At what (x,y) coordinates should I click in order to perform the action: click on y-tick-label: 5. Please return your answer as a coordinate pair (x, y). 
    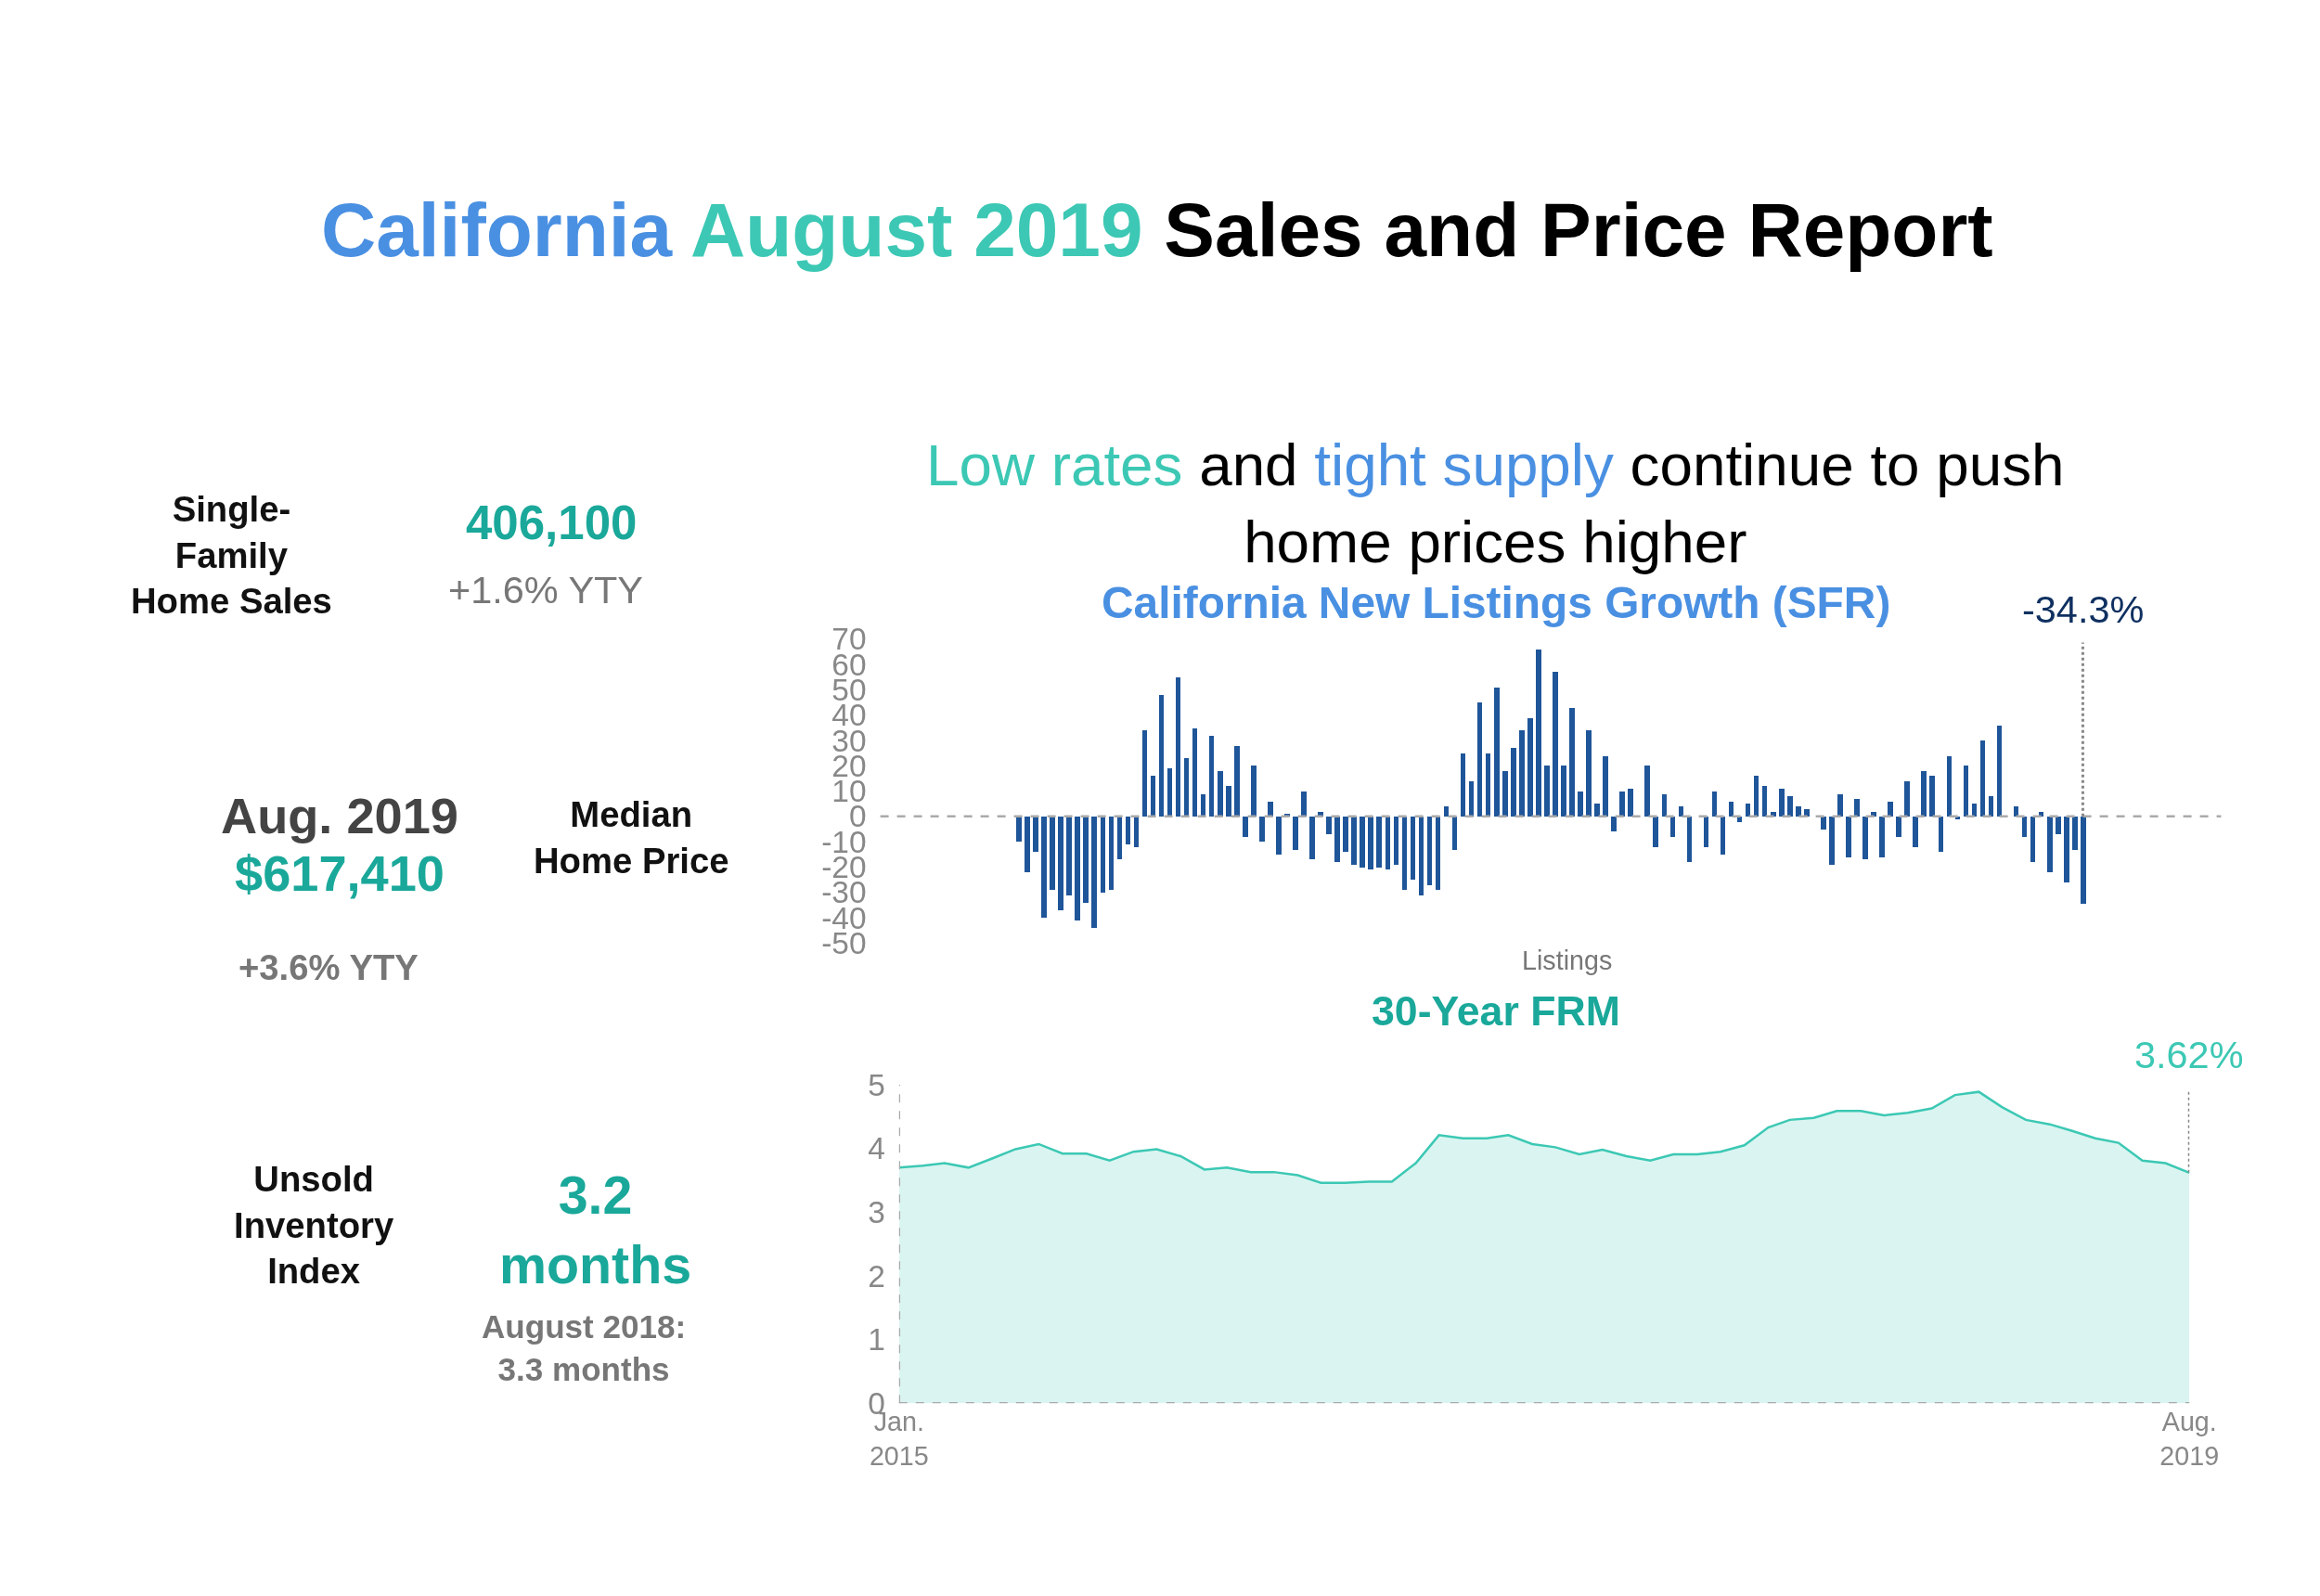
    Looking at the image, I should click on (877, 1085).